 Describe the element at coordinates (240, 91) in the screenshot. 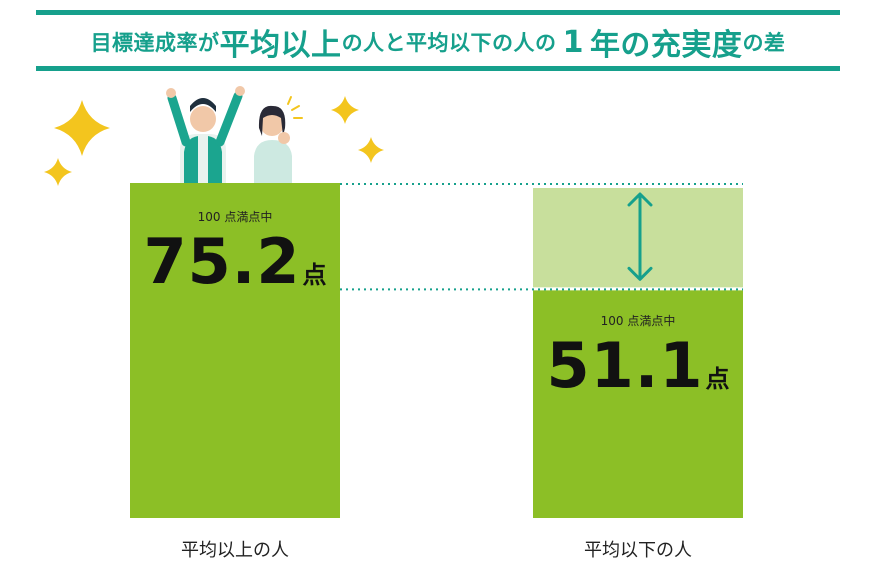

I see `man-hand-right` at that location.